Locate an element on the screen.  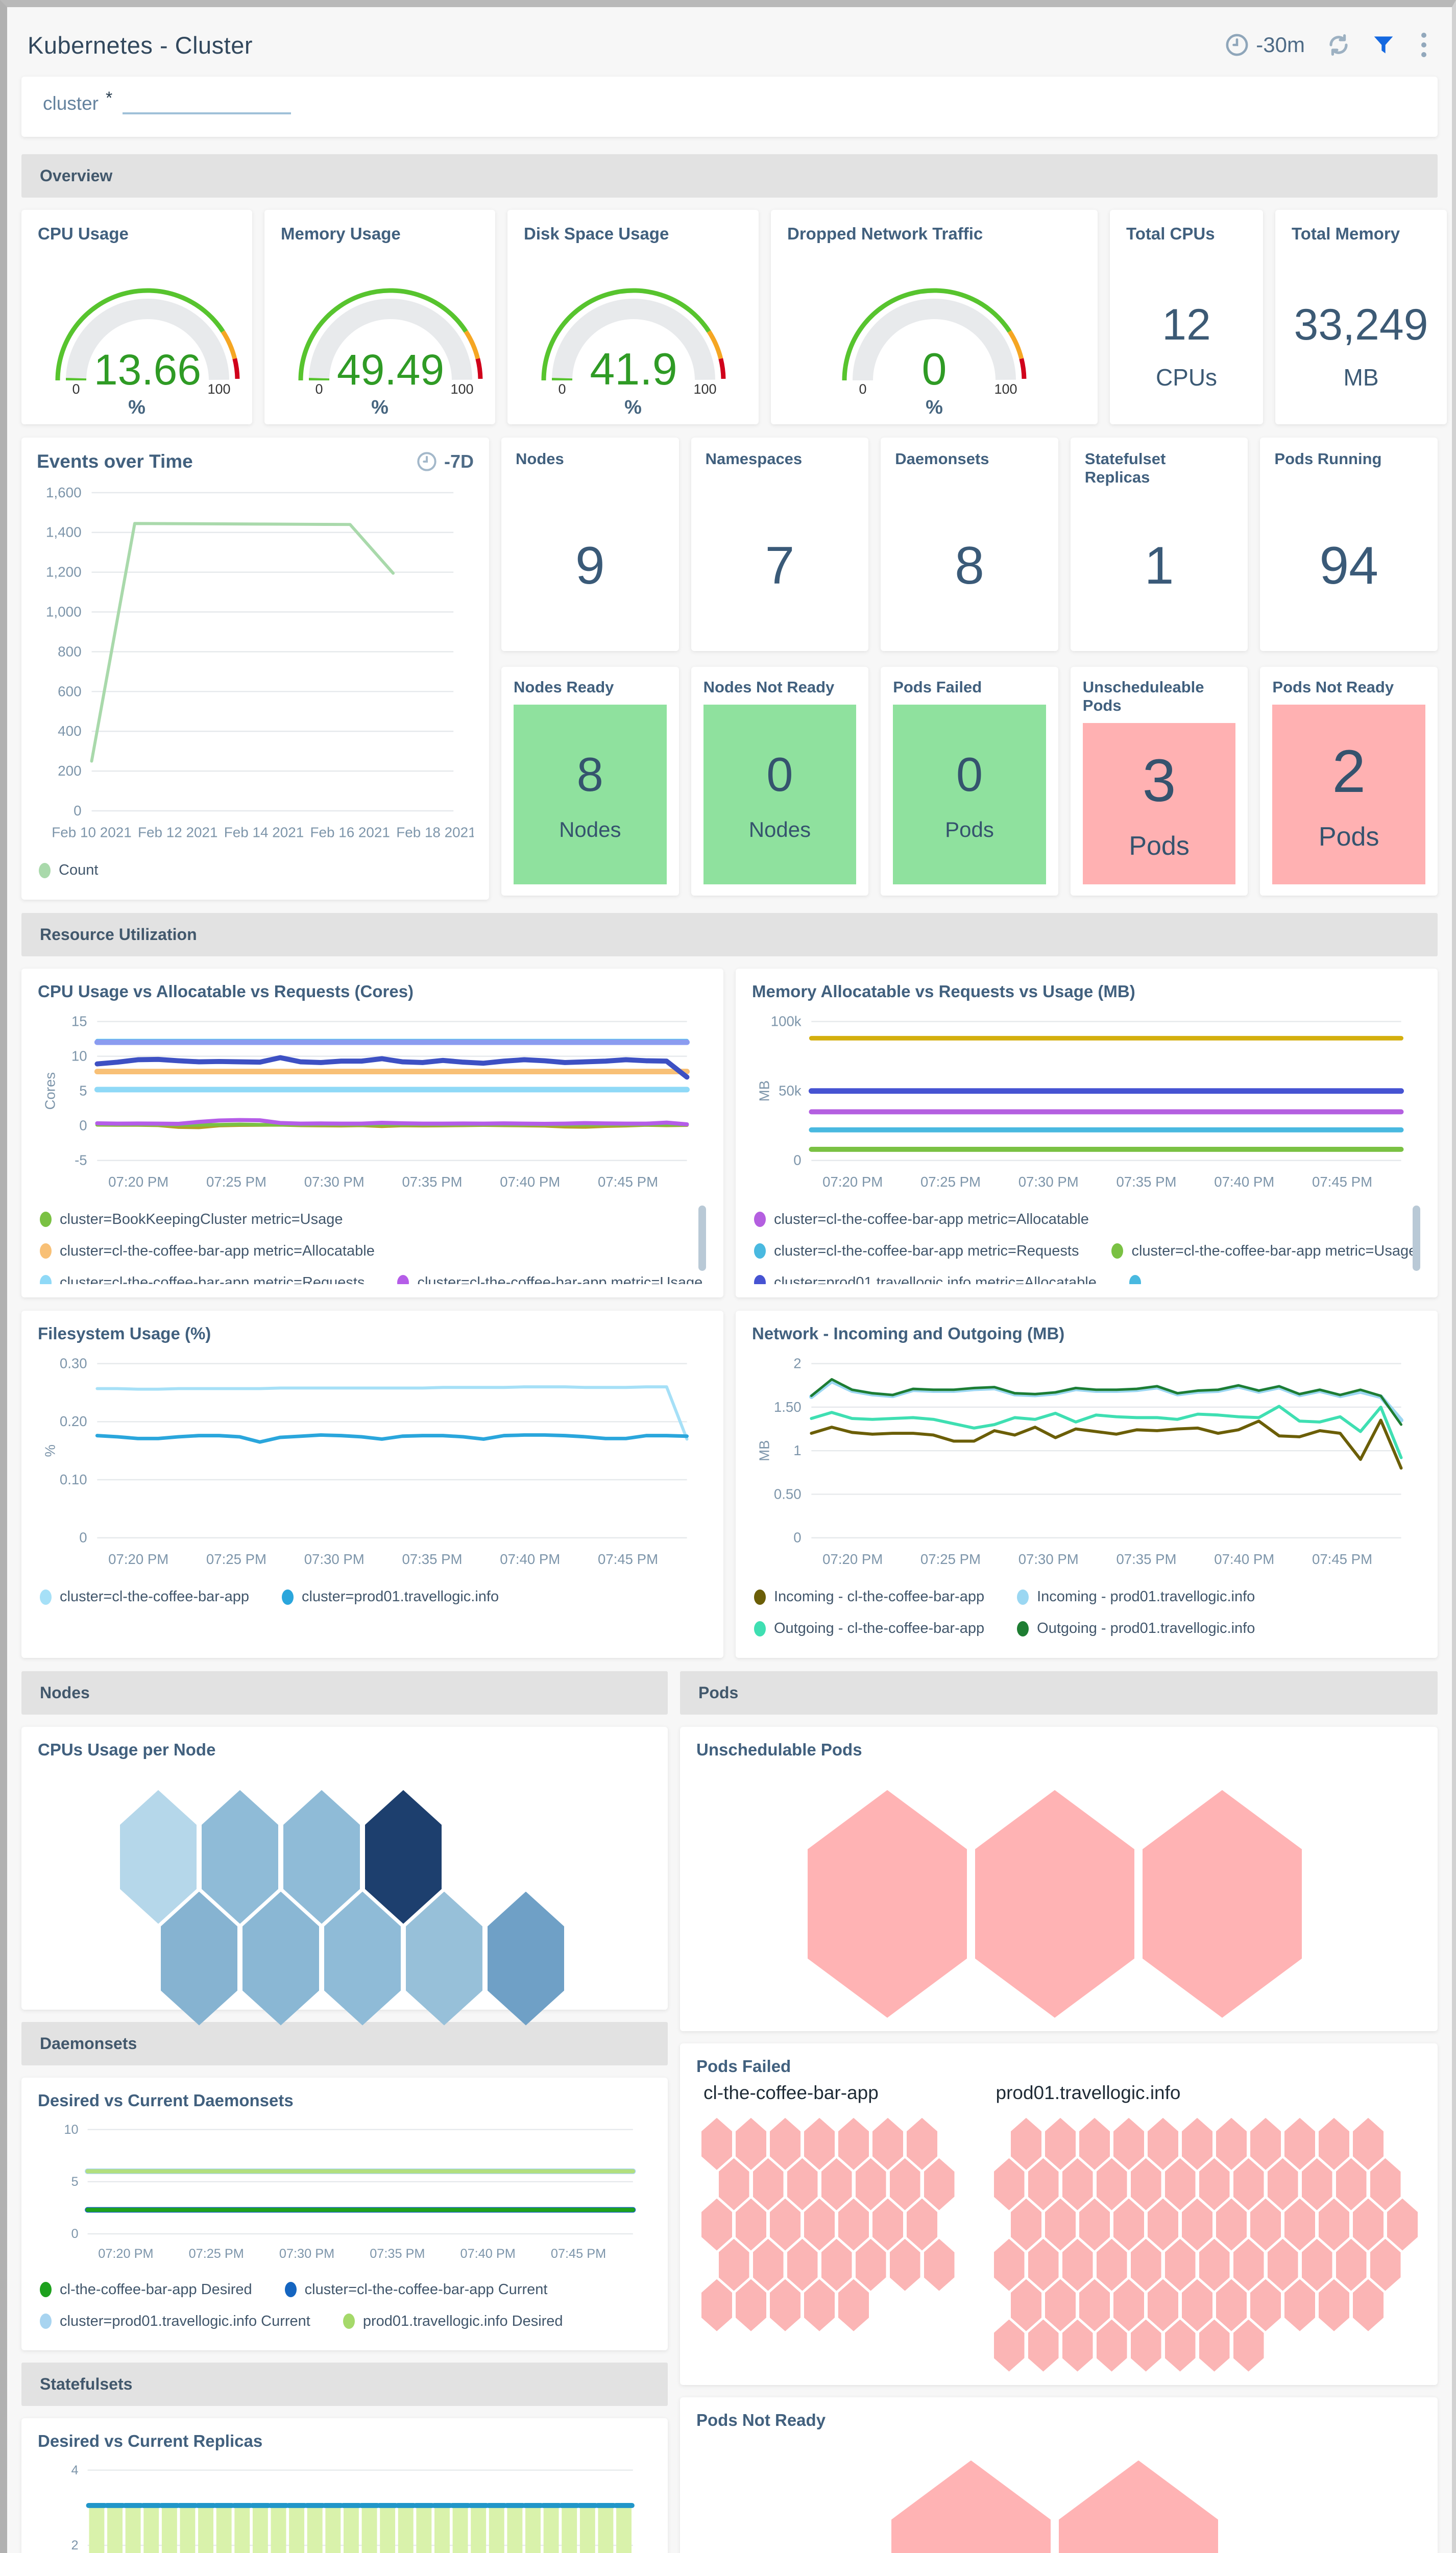
legend-item: cluster=prod01.travellogic.info is located at coordinates (390, 1597).